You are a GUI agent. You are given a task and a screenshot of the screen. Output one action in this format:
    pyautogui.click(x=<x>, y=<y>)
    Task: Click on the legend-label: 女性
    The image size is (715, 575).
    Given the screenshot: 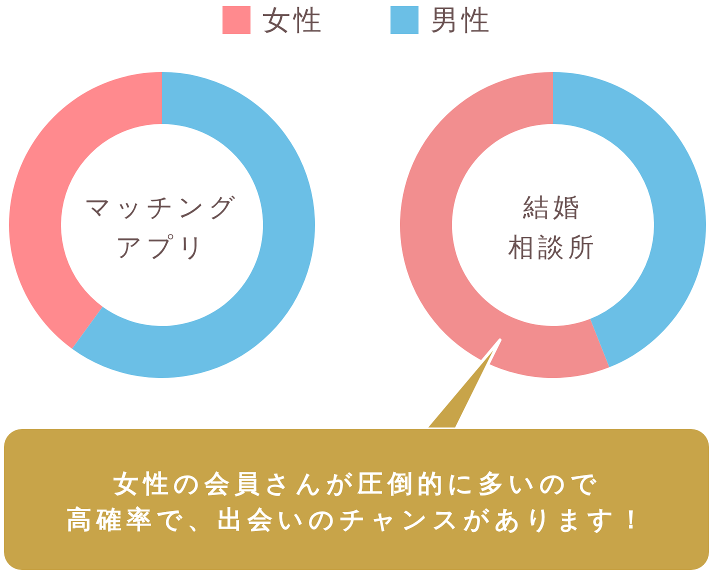 What is the action you would take?
    pyautogui.click(x=293, y=20)
    